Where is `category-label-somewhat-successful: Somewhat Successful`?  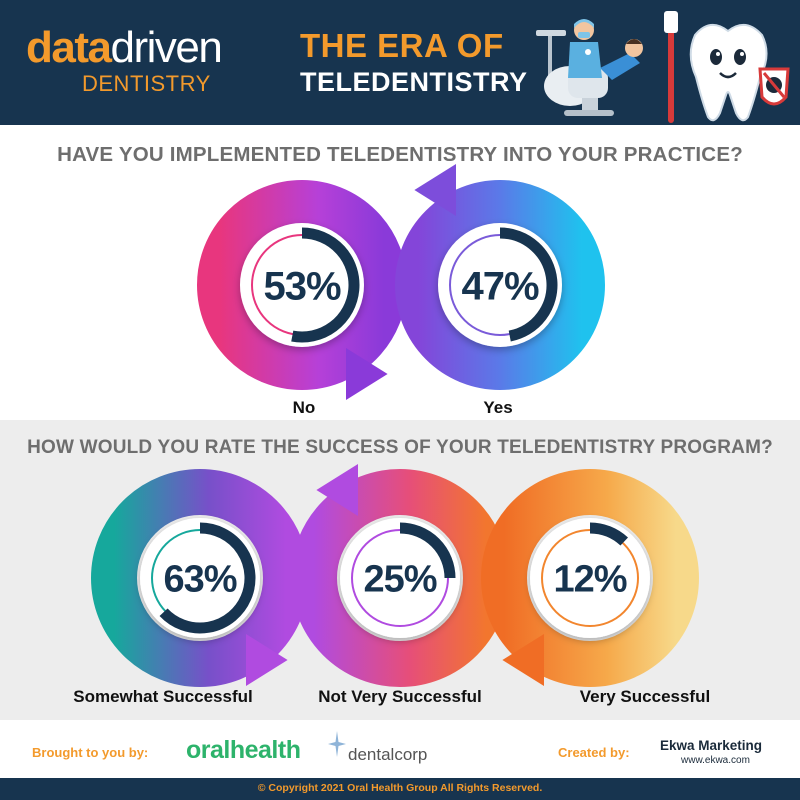 category-label-somewhat-successful: Somewhat Successful is located at coordinates (163, 696).